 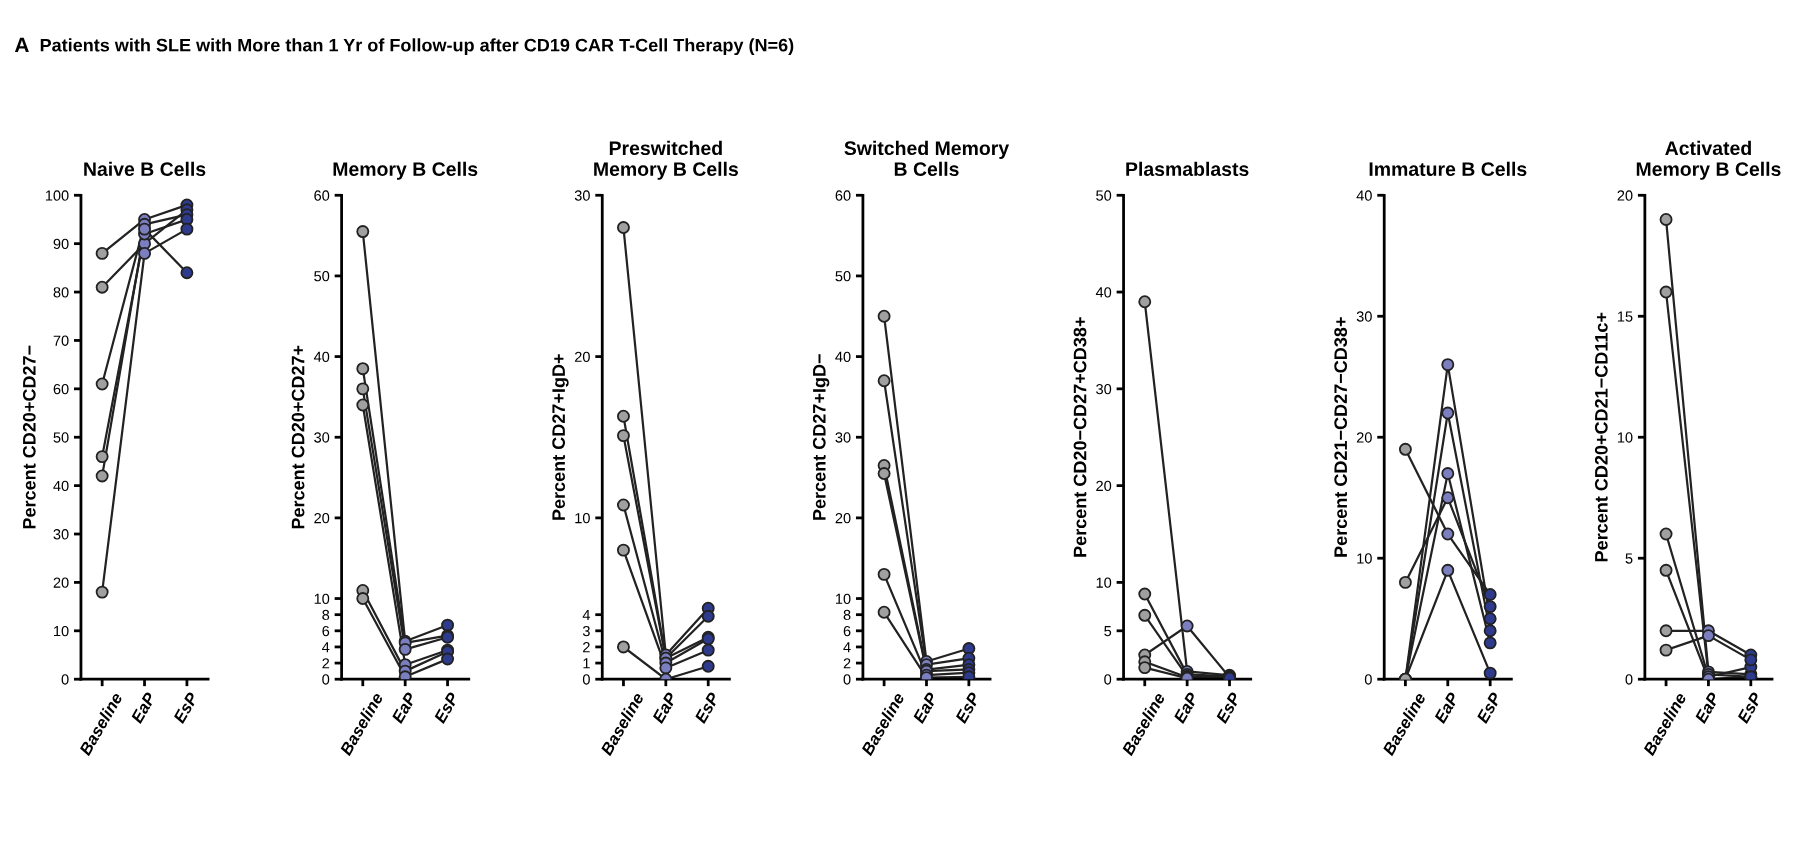 What do you see at coordinates (29, 437) in the screenshot?
I see `y-axis-title: Percent CD20+CD27−` at bounding box center [29, 437].